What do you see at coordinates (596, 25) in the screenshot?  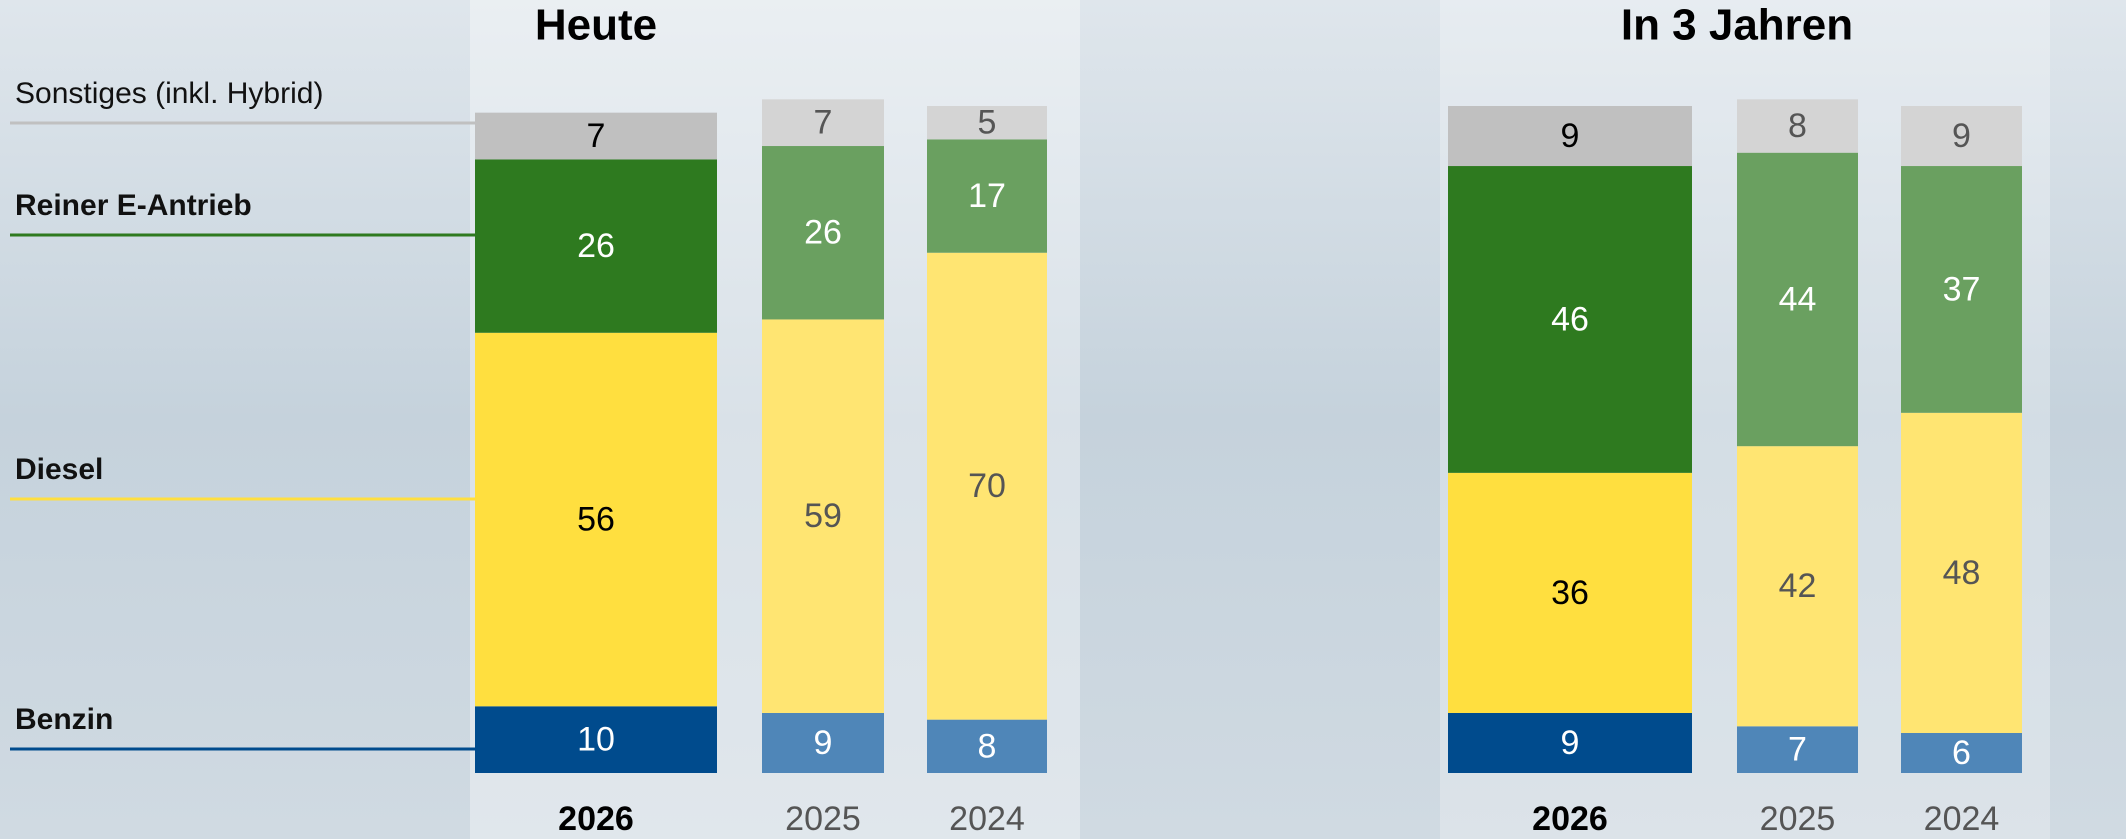 I see `chart-title: Heute` at bounding box center [596, 25].